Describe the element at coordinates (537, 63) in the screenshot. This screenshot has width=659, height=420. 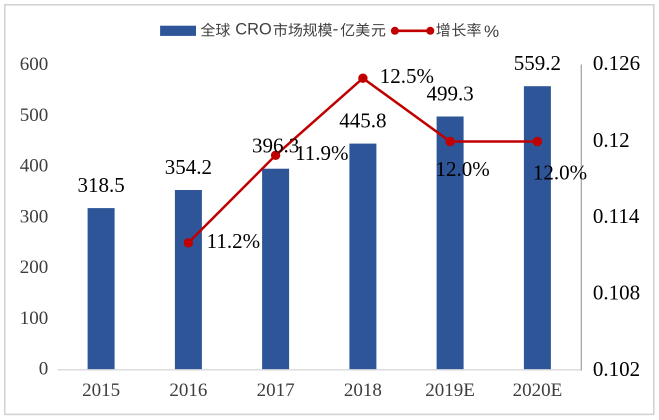
I see `svg-text: 559.2` at that location.